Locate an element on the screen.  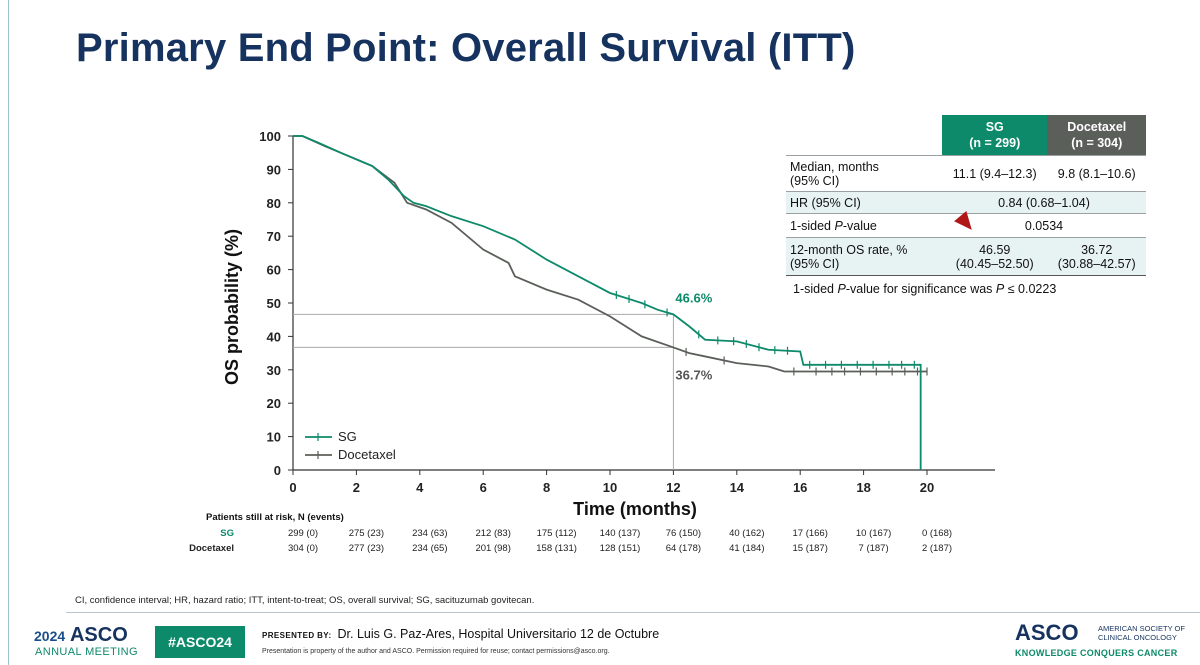
y-tick-label: 100 is located at coordinates (270, 136).